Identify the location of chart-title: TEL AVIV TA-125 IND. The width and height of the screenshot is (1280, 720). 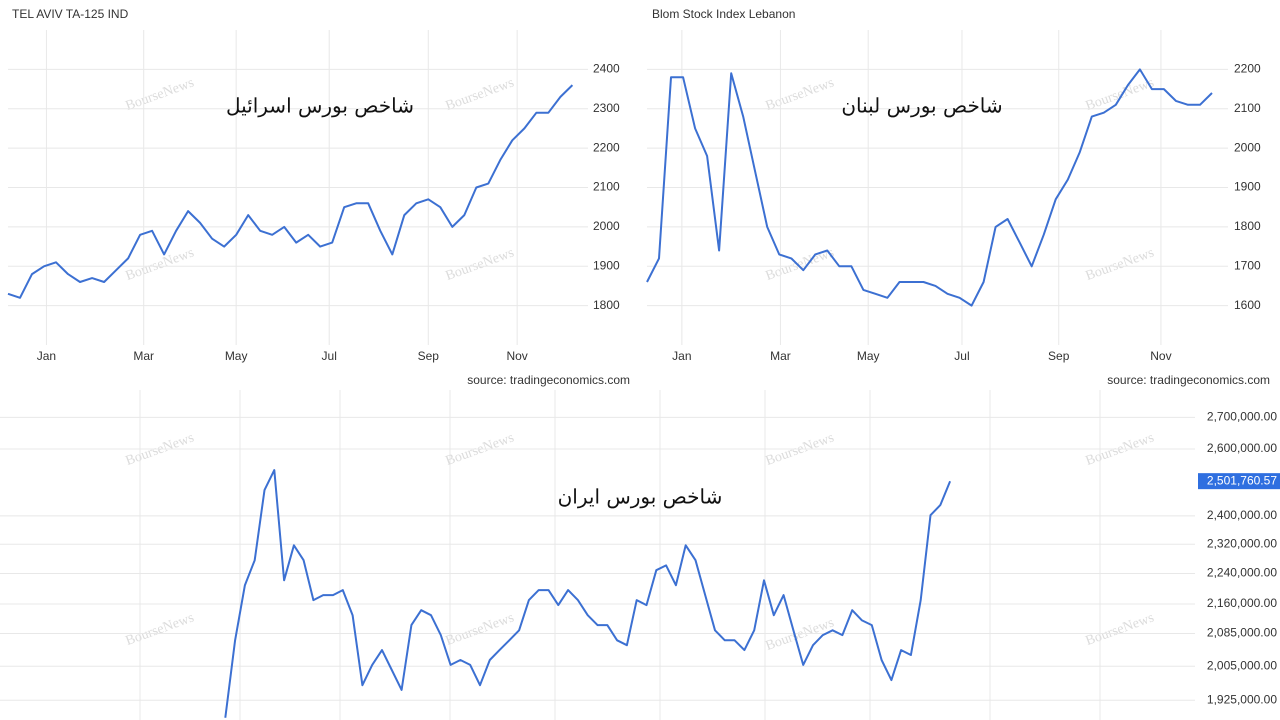
(70, 14).